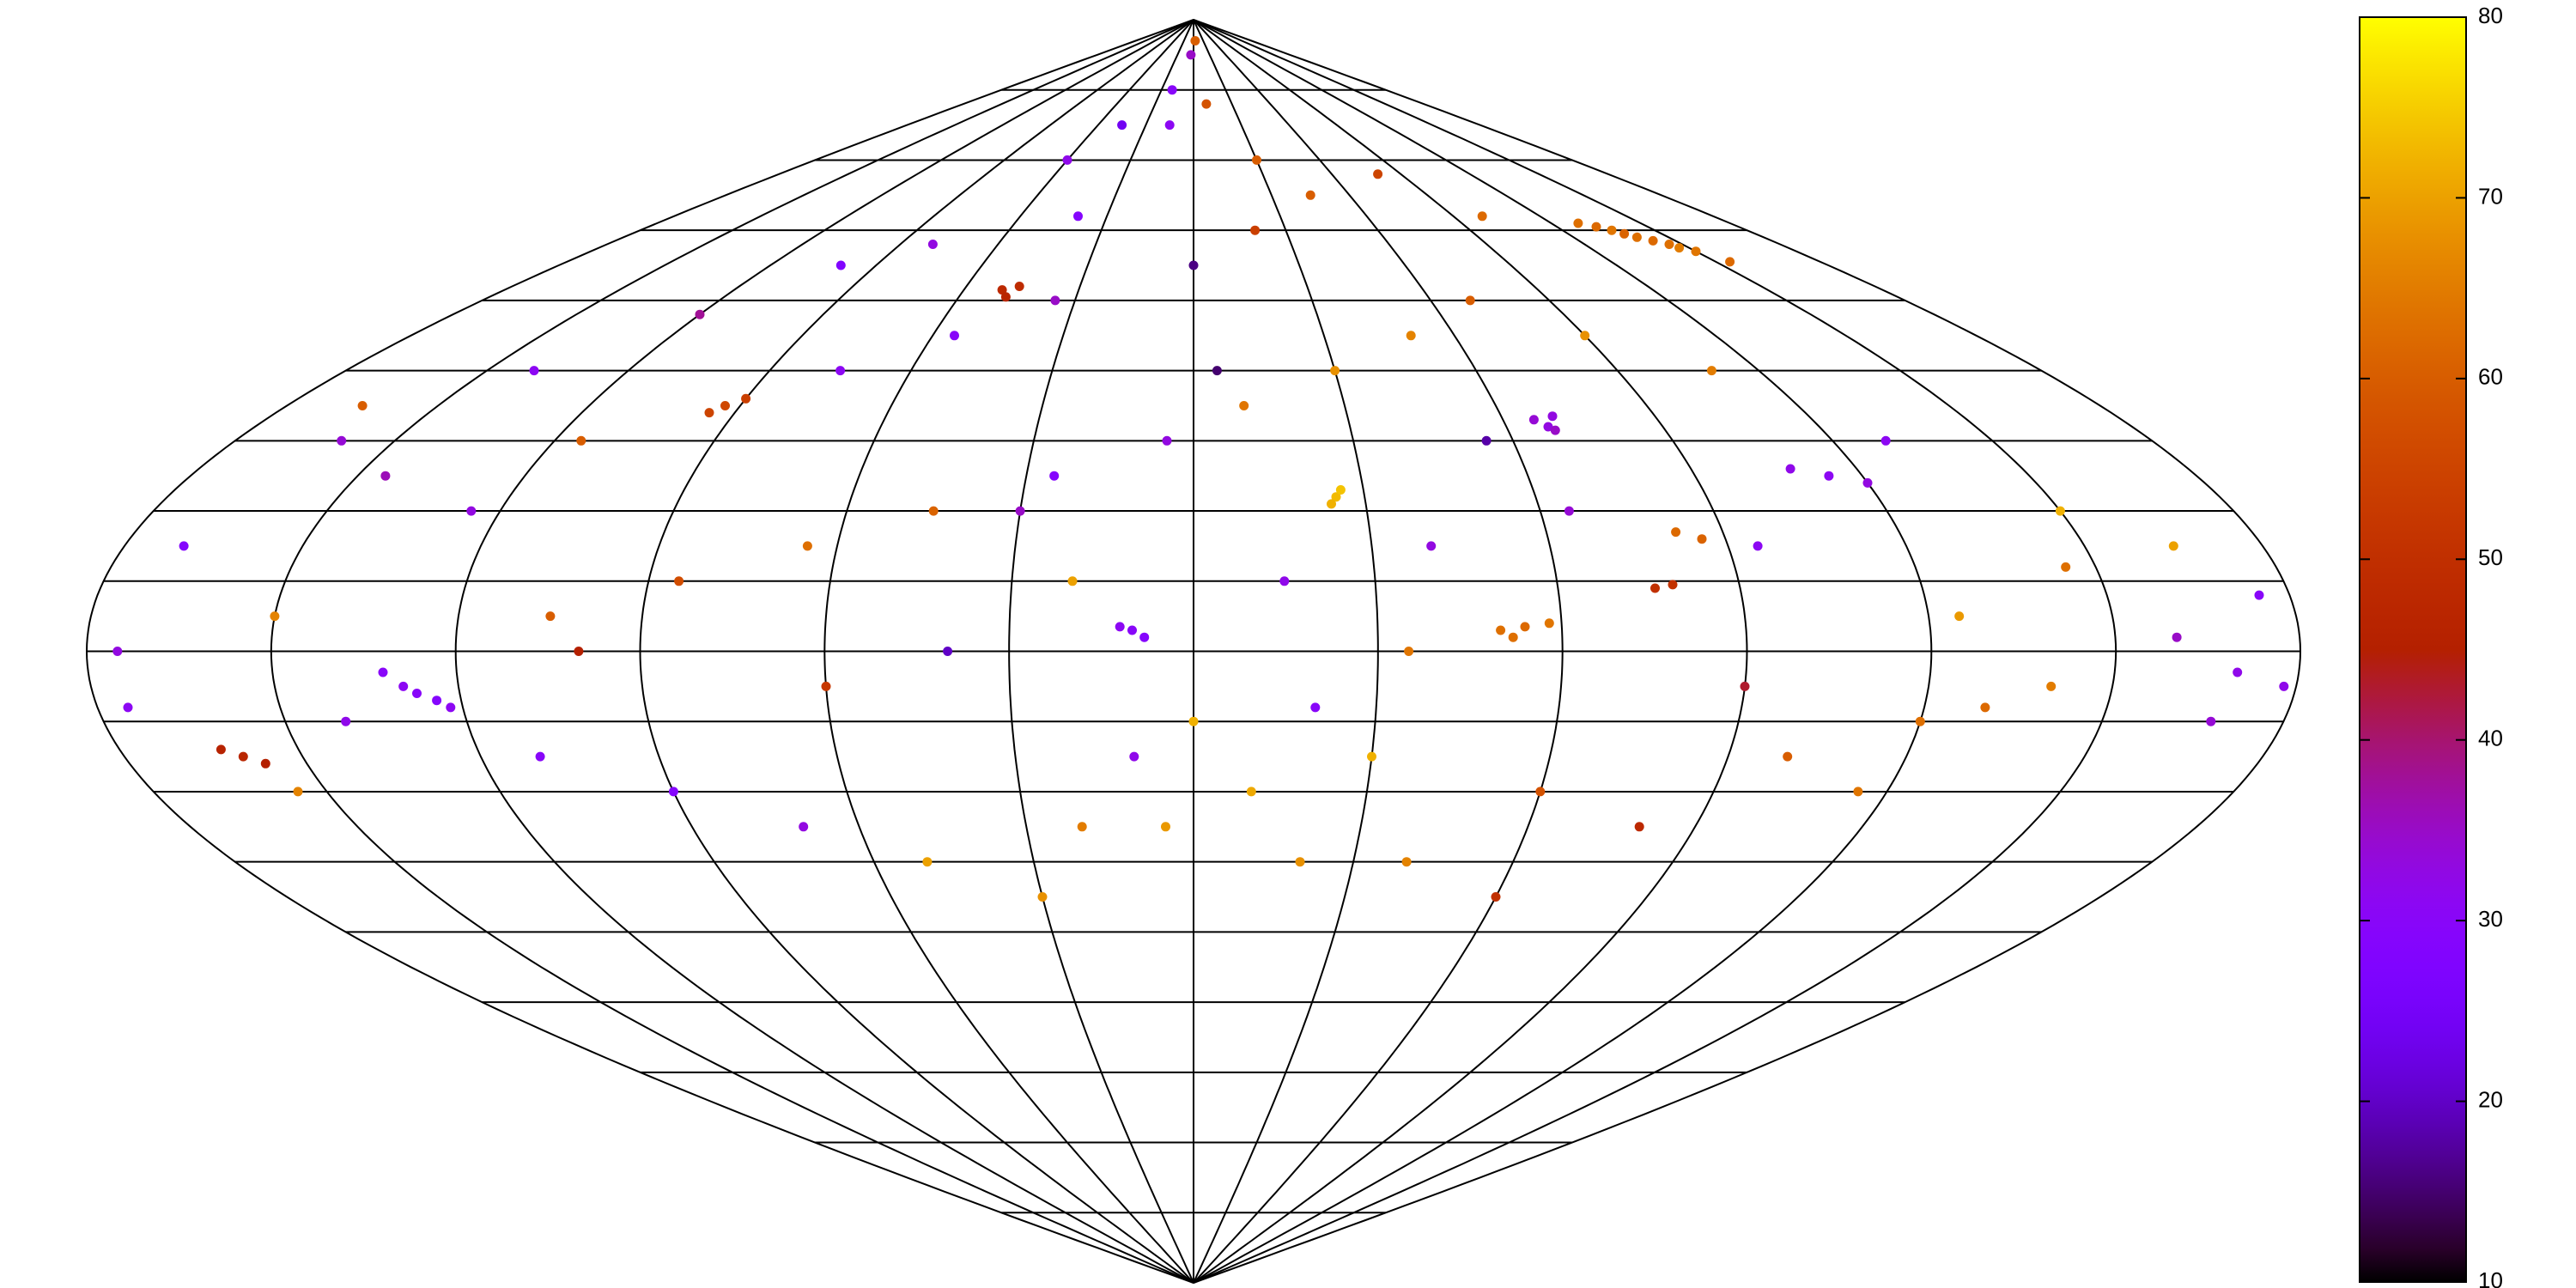  Describe the element at coordinates (2490, 919) in the screenshot. I see `colorbar-tick-label: 30` at that location.